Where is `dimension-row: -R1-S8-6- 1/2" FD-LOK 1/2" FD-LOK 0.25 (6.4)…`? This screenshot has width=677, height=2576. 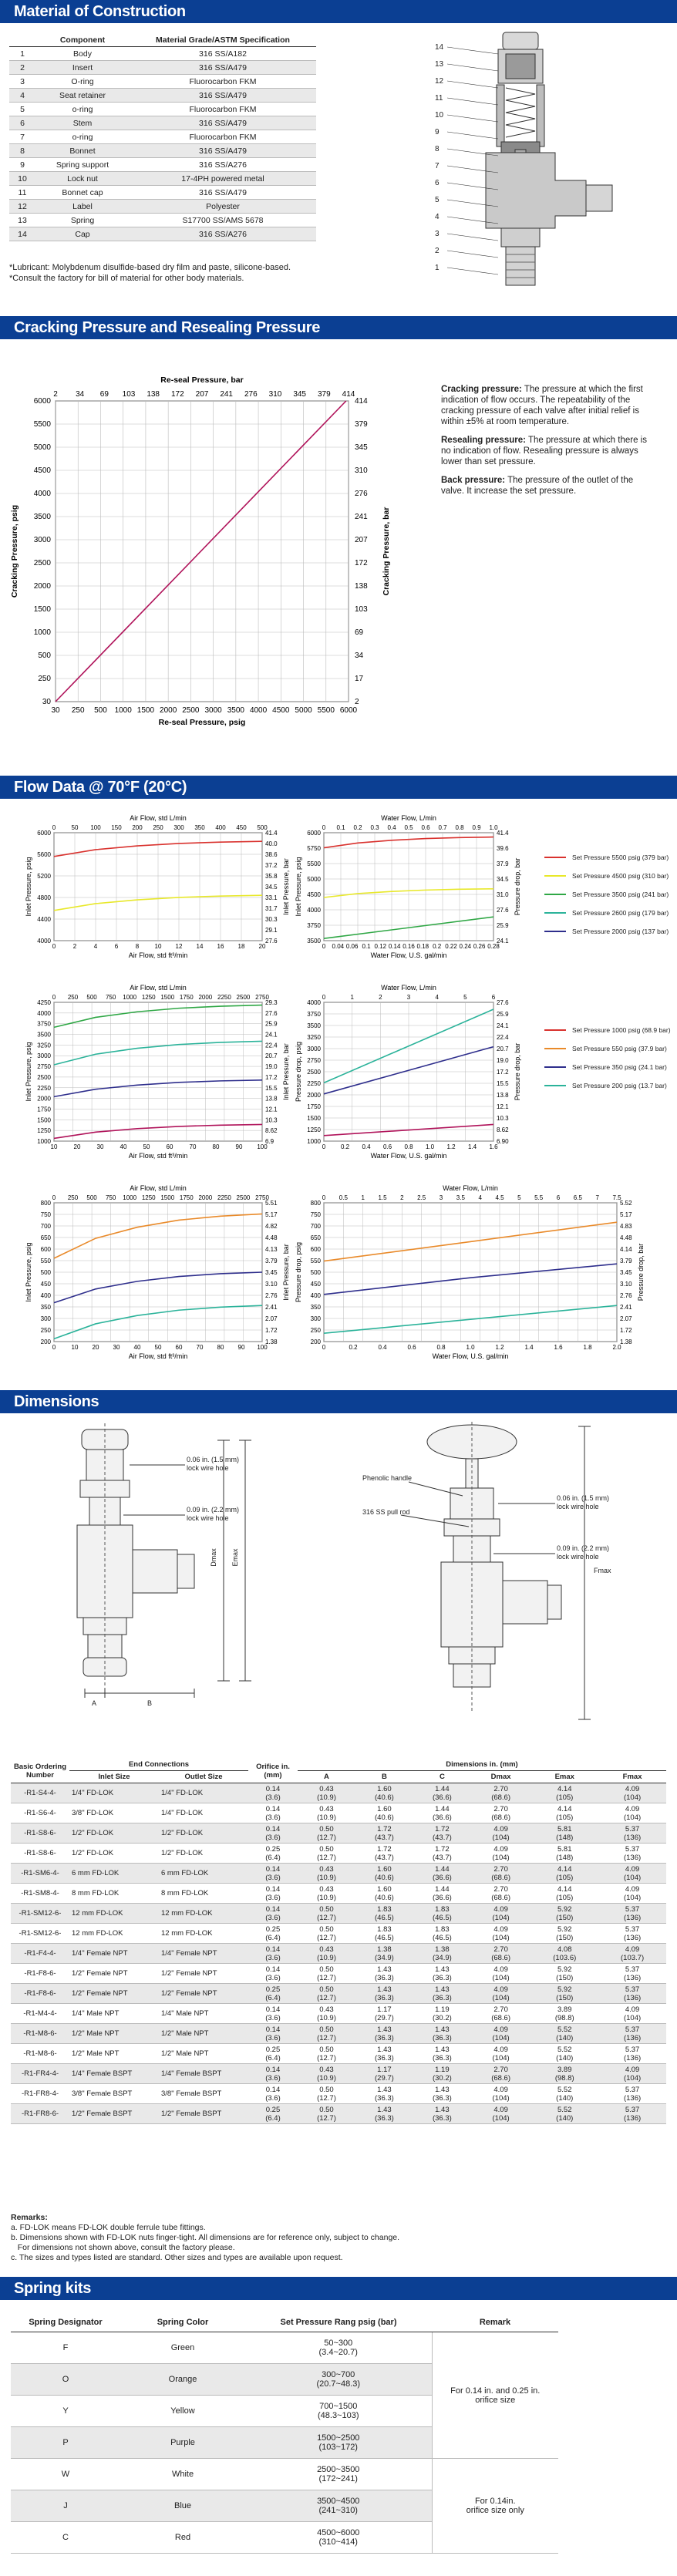
dimension-row: -R1-S8-6- 1/2" FD-LOK 1/2" FD-LOK 0.25 (6.4)… is located at coordinates (338, 1853).